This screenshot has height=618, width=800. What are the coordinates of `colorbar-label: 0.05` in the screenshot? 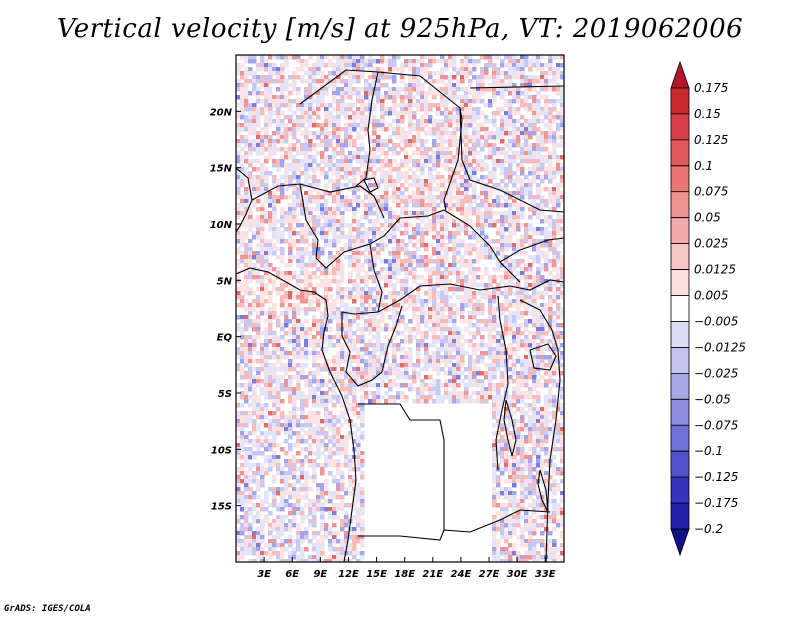 It's located at (707, 218).